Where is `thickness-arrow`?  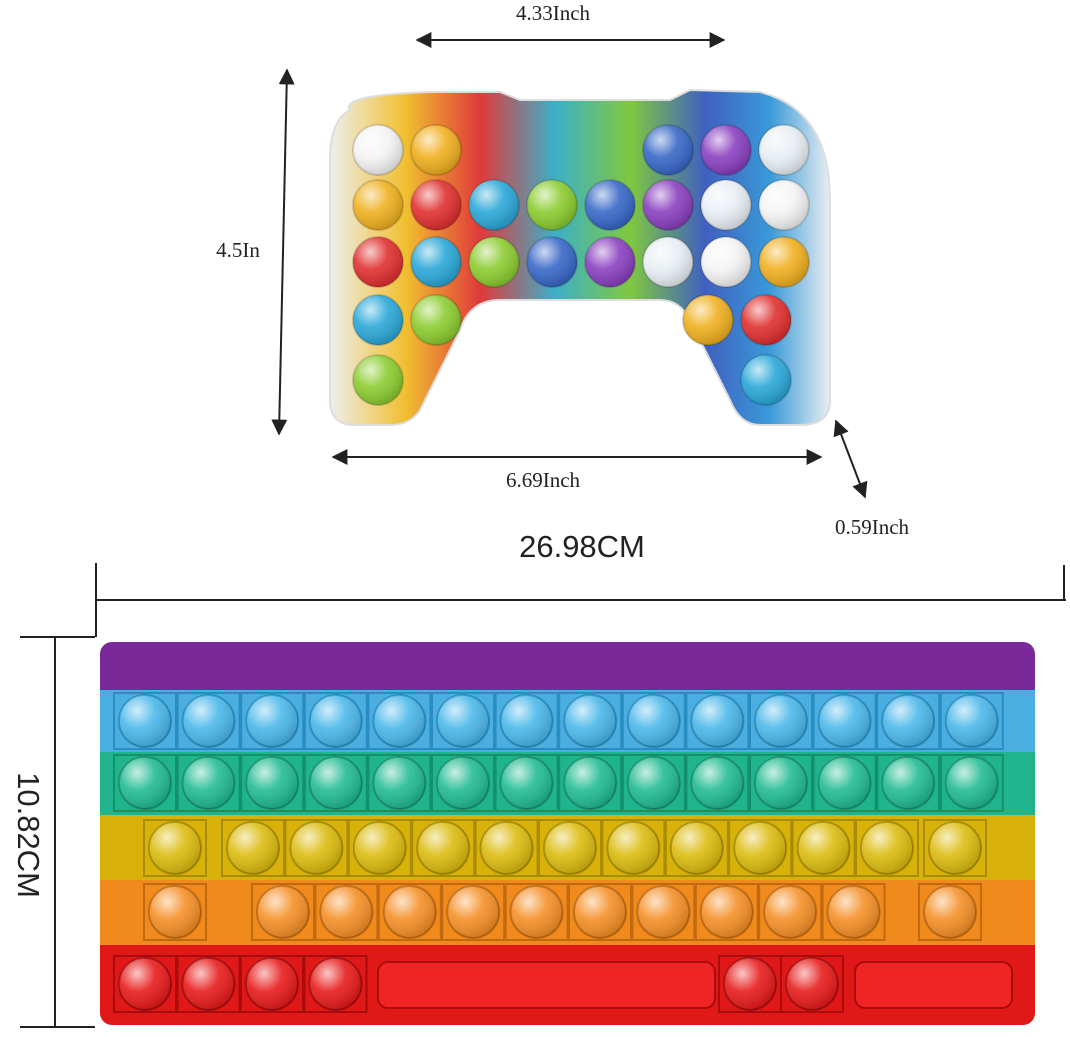 thickness-arrow is located at coordinates (850, 459).